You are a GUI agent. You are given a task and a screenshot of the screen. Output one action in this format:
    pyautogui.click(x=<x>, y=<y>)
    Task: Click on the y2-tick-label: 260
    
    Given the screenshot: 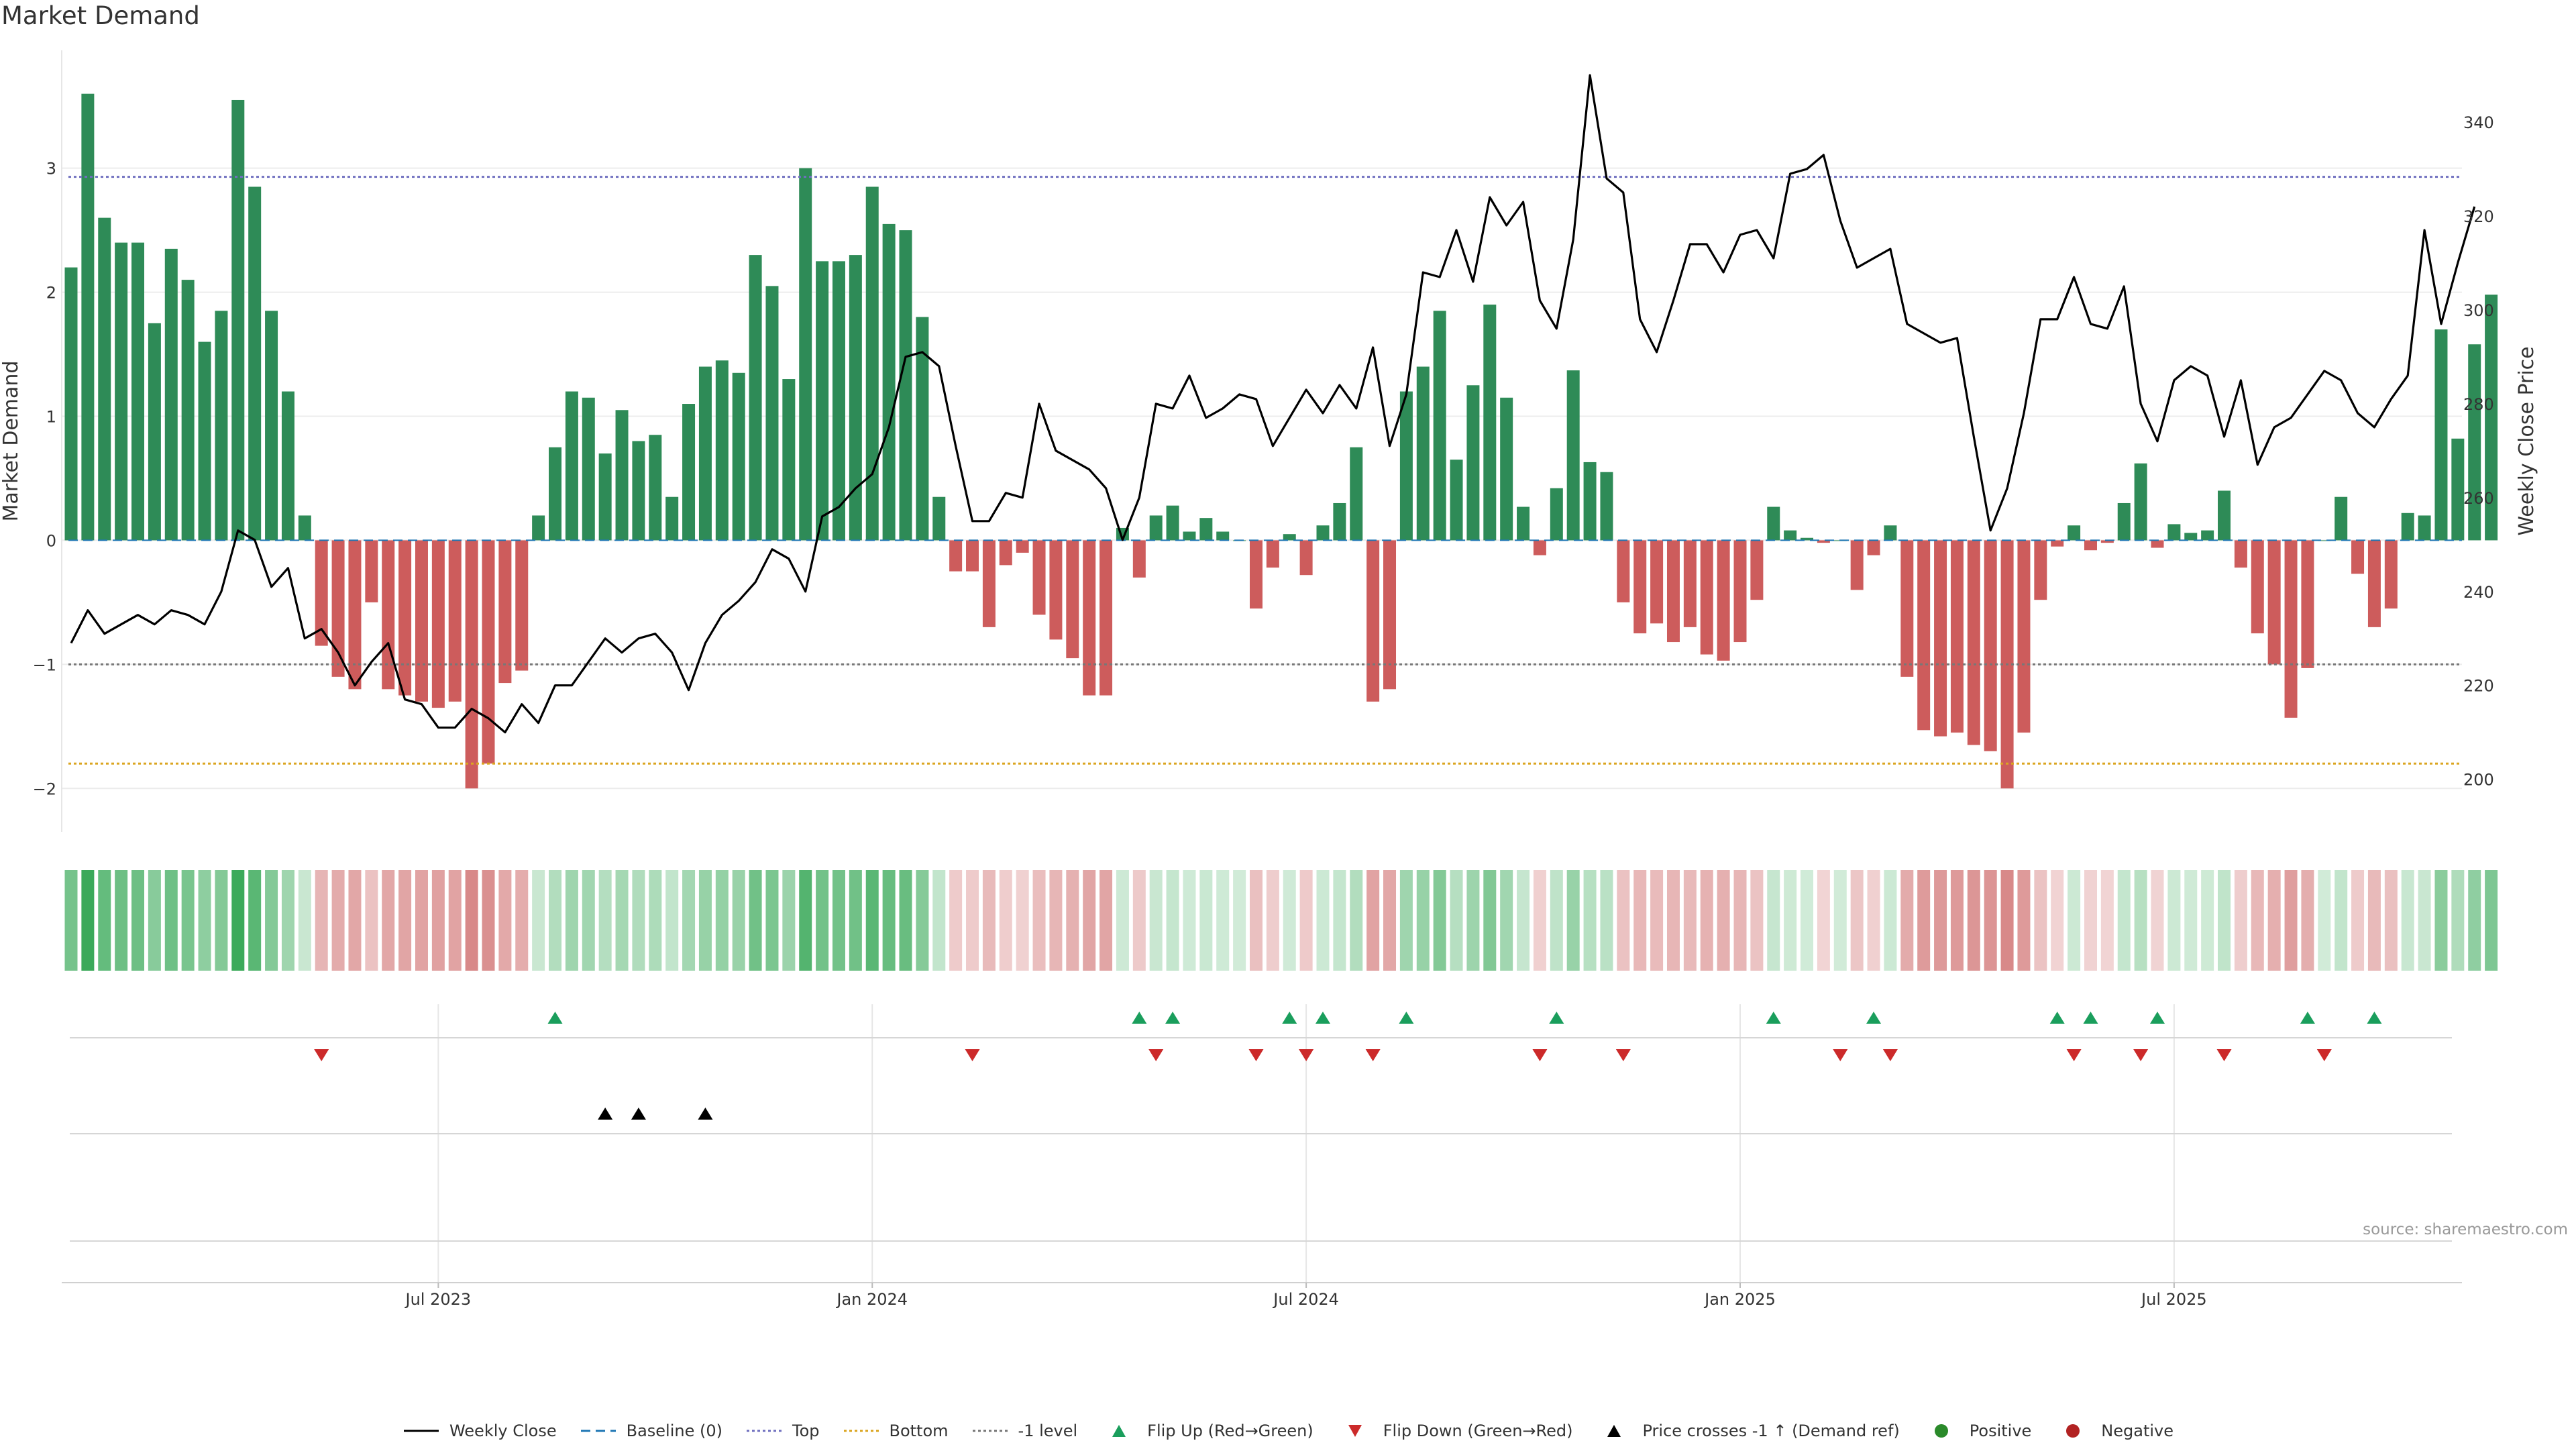 What is the action you would take?
    pyautogui.click(x=2478, y=498)
    